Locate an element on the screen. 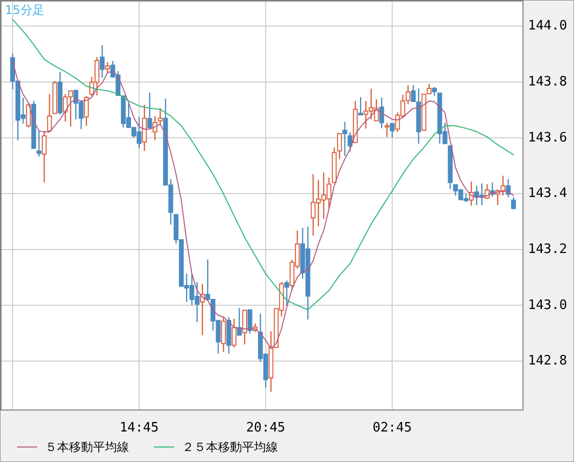 The image size is (574, 462). y-tick-label: 143.8 is located at coordinates (548, 82).